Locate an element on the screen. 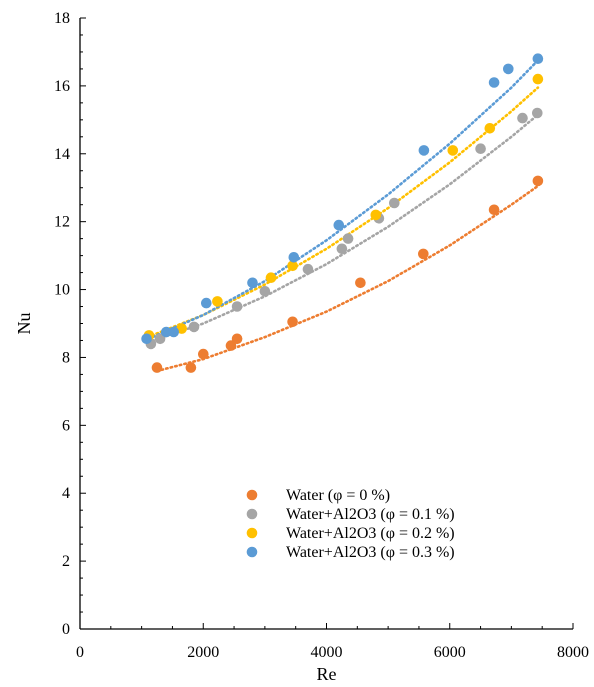 Image resolution: width=594 pixels, height=687 pixels. y-tick-label: 12 is located at coordinates (62, 222).